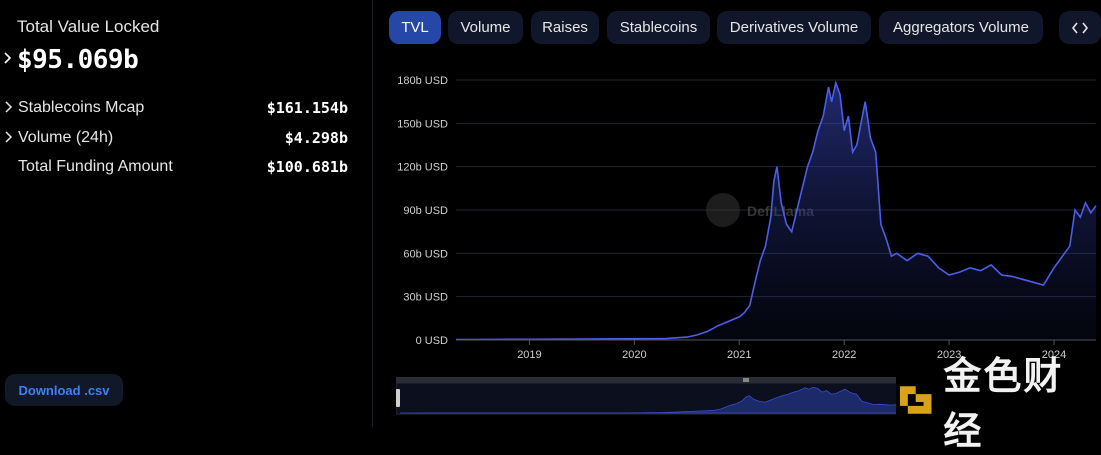  I want to click on tab-derivatives-volume: Derivatives Volume, so click(794, 27).